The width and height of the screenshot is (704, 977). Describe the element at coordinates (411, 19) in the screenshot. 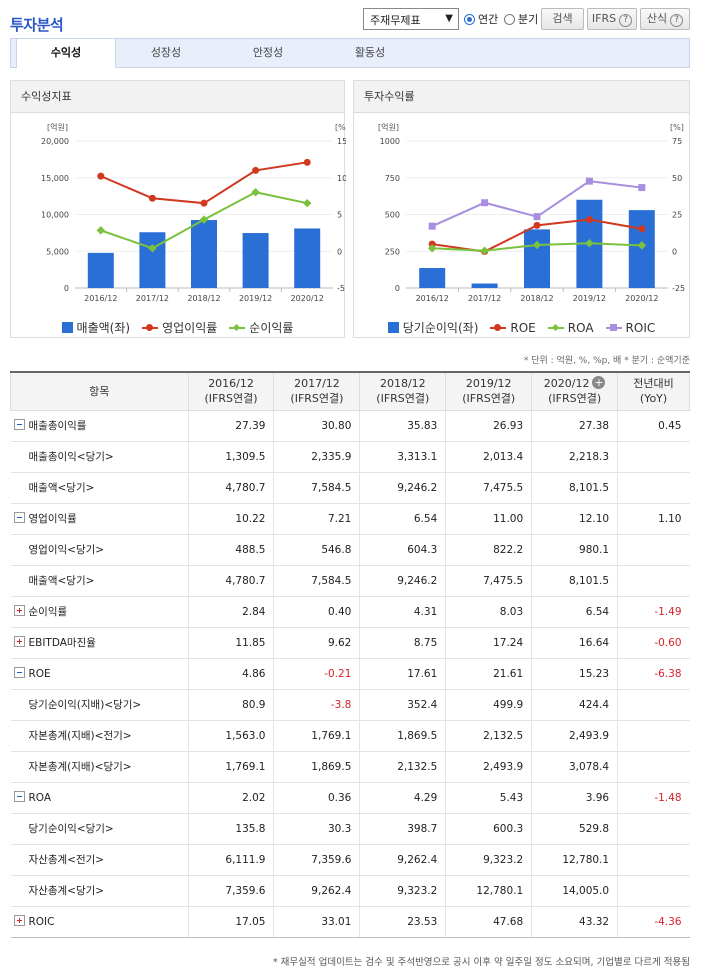

I see `statement-select: 주재무제표 ▼` at that location.